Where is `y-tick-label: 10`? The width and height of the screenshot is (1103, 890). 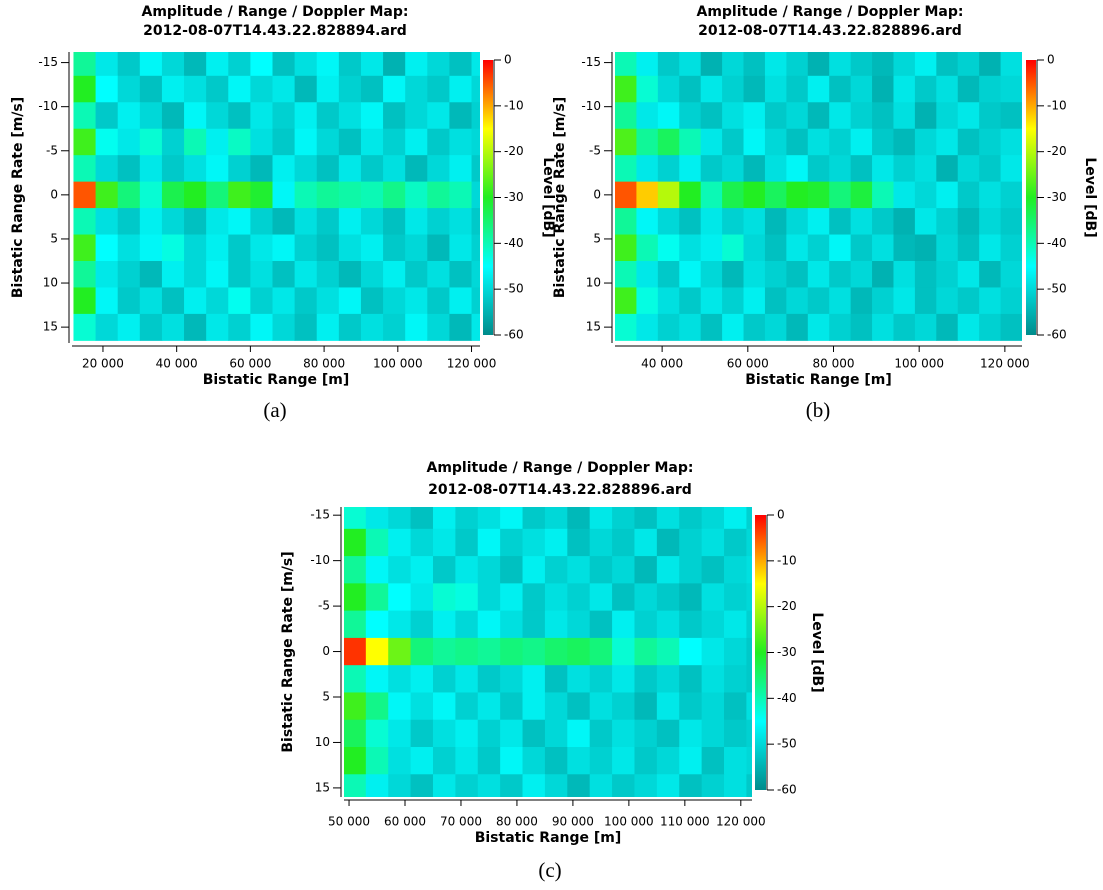 y-tick-label: 10 is located at coordinates (50, 283).